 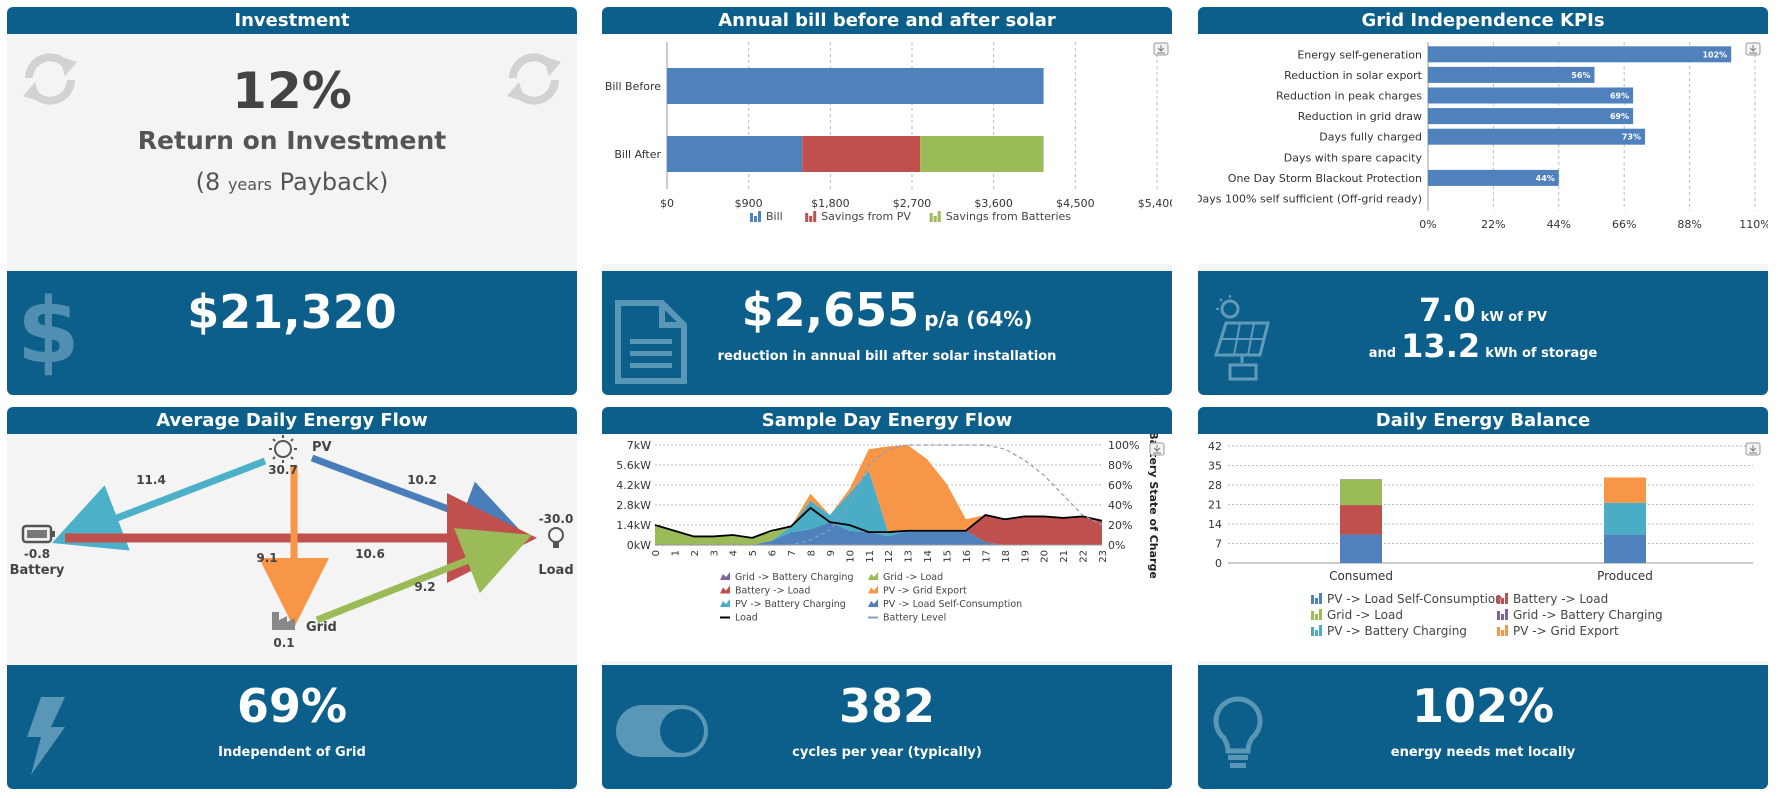 What do you see at coordinates (1045, 556) in the screenshot?
I see `x-tick-label: 20` at bounding box center [1045, 556].